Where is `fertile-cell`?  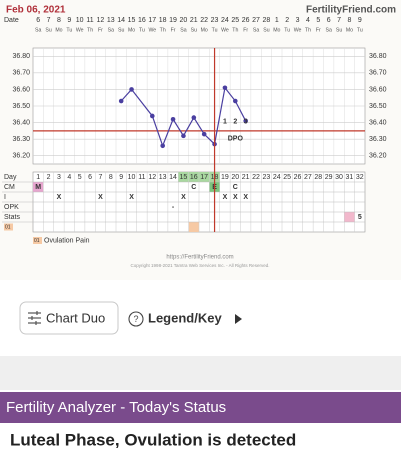
fertile-cell is located at coordinates (183, 177).